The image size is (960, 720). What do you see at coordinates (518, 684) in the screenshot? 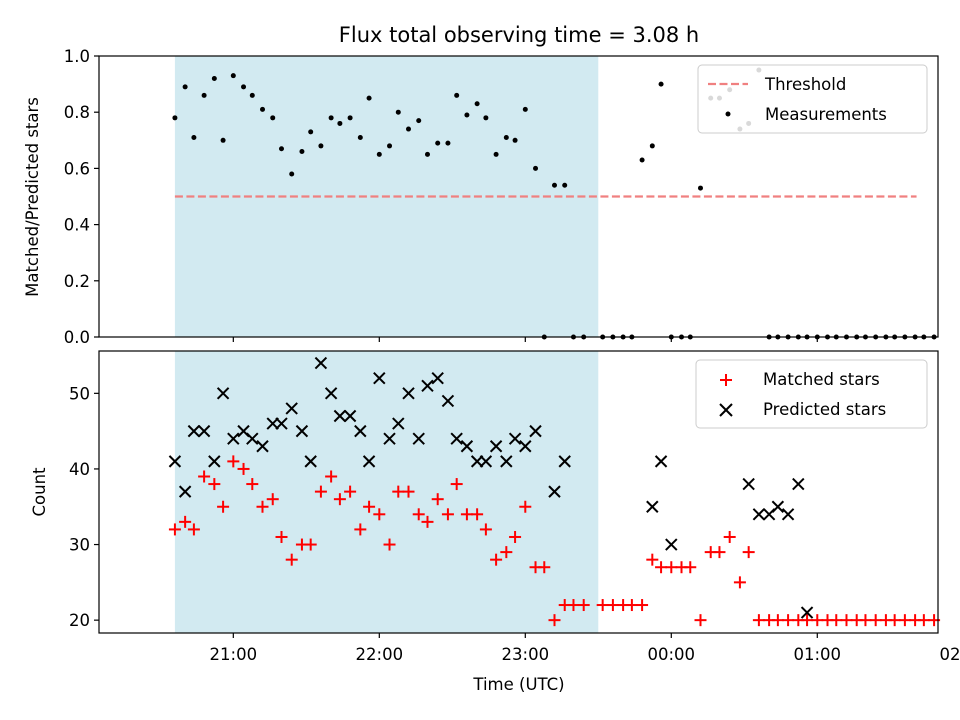
I see `x-axis-label: Time (UTC)` at bounding box center [518, 684].